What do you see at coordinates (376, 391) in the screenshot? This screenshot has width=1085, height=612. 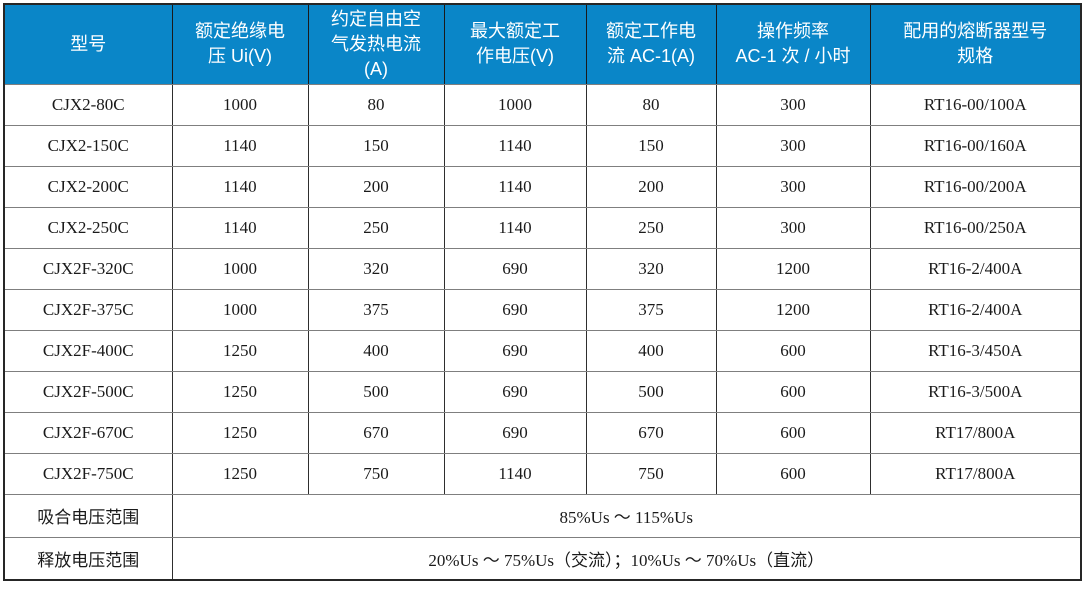 I see `cell-thermal-current: 500` at bounding box center [376, 391].